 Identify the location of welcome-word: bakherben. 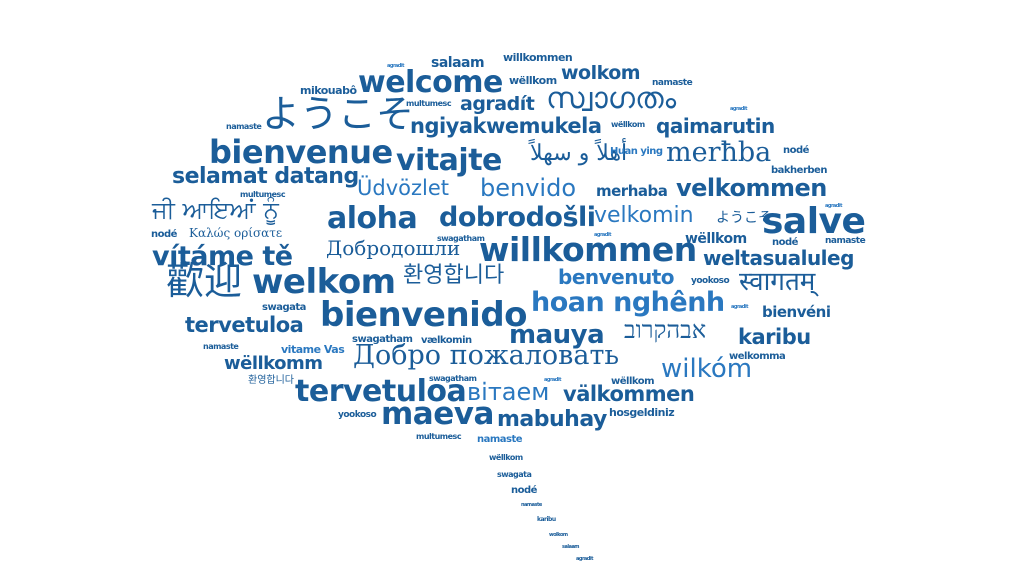
(799, 170).